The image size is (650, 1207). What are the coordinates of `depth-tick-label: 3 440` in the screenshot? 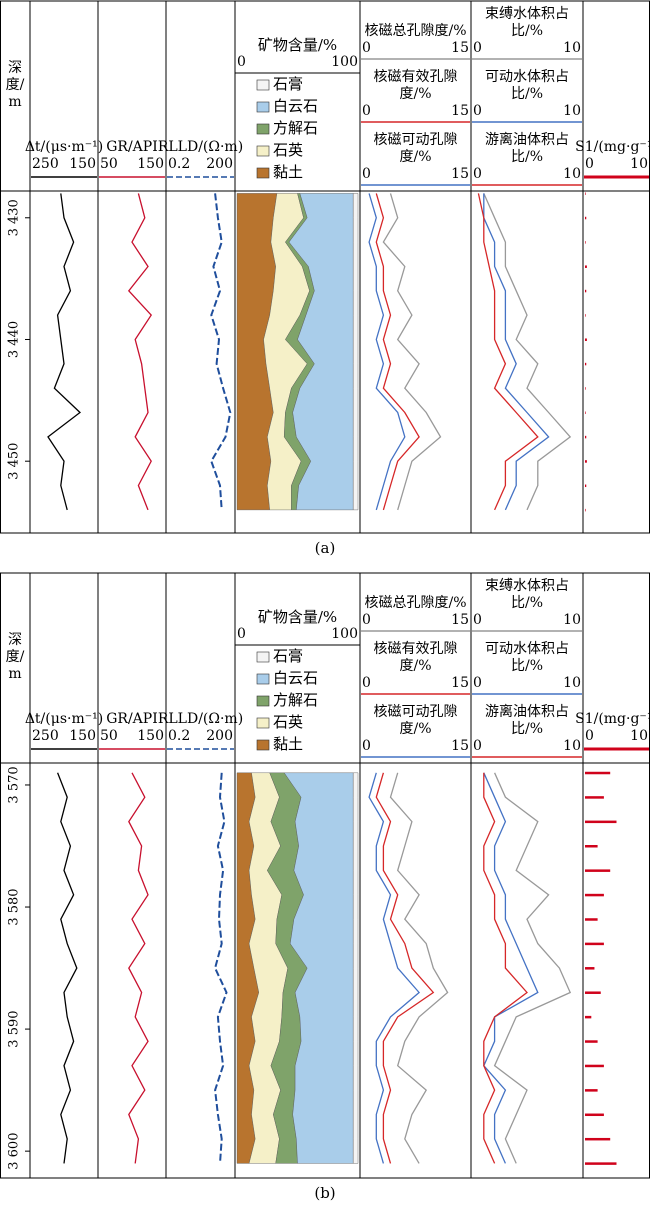 It's located at (14, 339).